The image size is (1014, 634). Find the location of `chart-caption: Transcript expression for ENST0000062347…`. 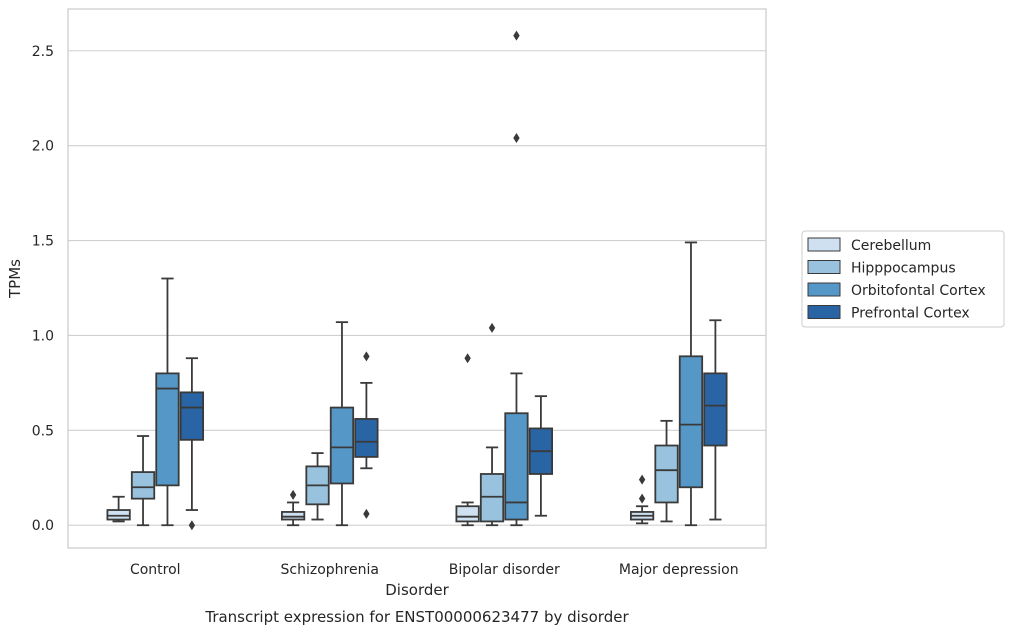

chart-caption: Transcript expression for ENST0000062347… is located at coordinates (416, 617).